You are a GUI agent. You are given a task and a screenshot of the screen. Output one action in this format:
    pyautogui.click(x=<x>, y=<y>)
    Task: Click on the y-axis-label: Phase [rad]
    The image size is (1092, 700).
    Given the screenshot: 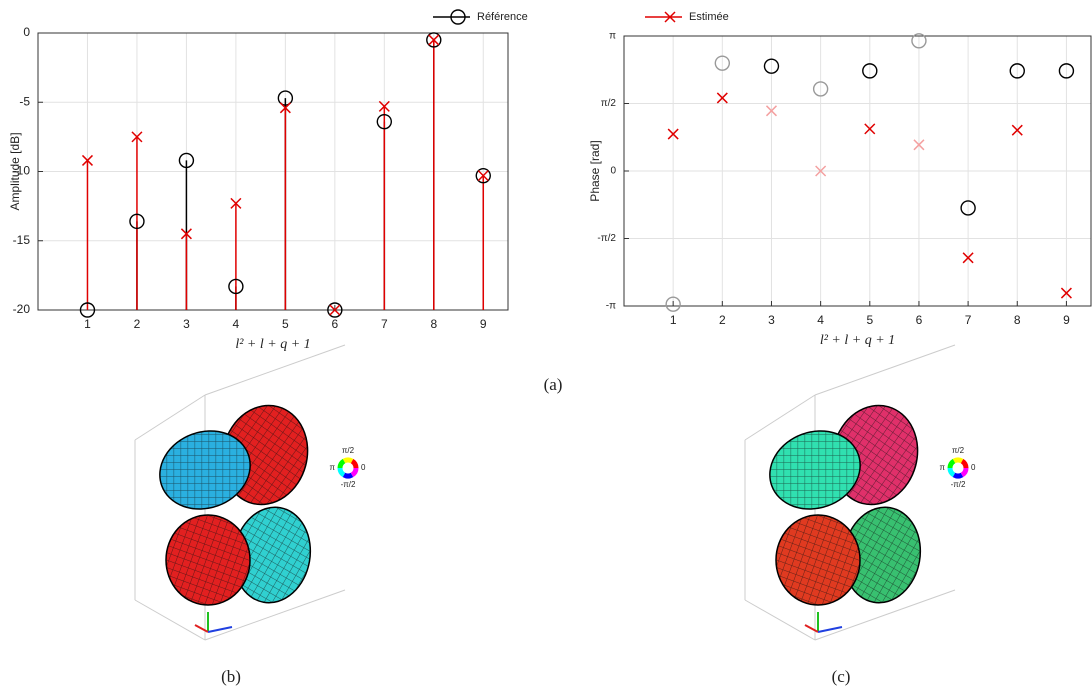 What is the action you would take?
    pyautogui.click(x=595, y=170)
    